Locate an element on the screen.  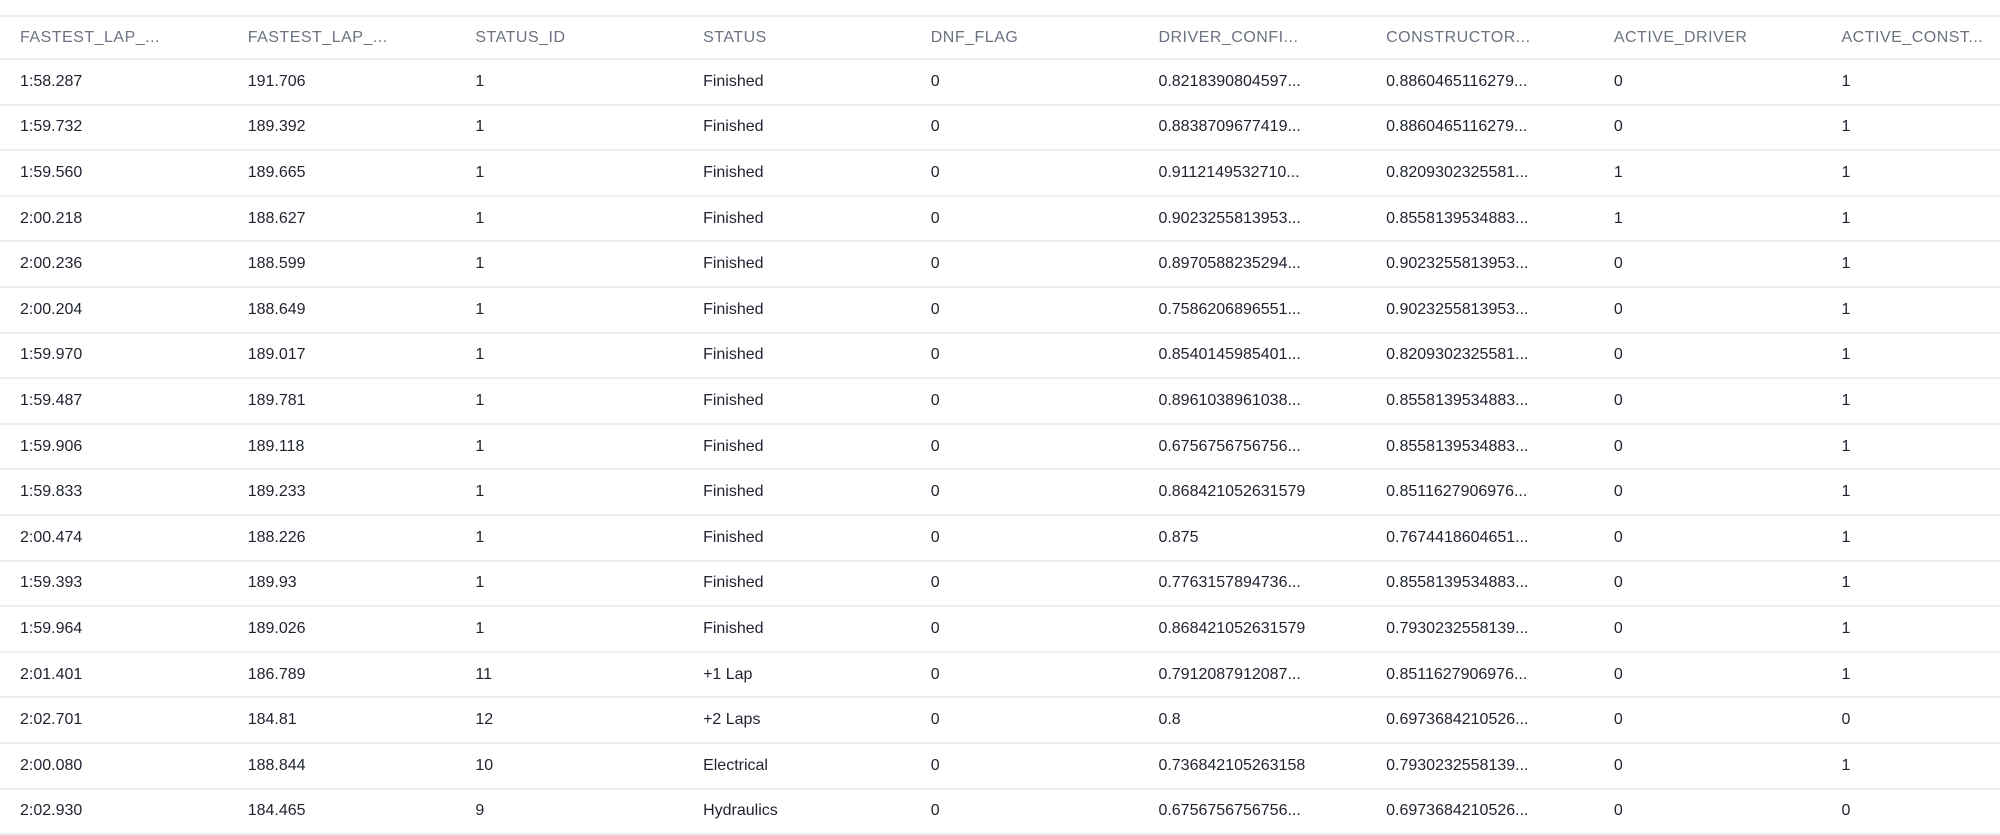
table-cell: 189.93 is located at coordinates (272, 583).